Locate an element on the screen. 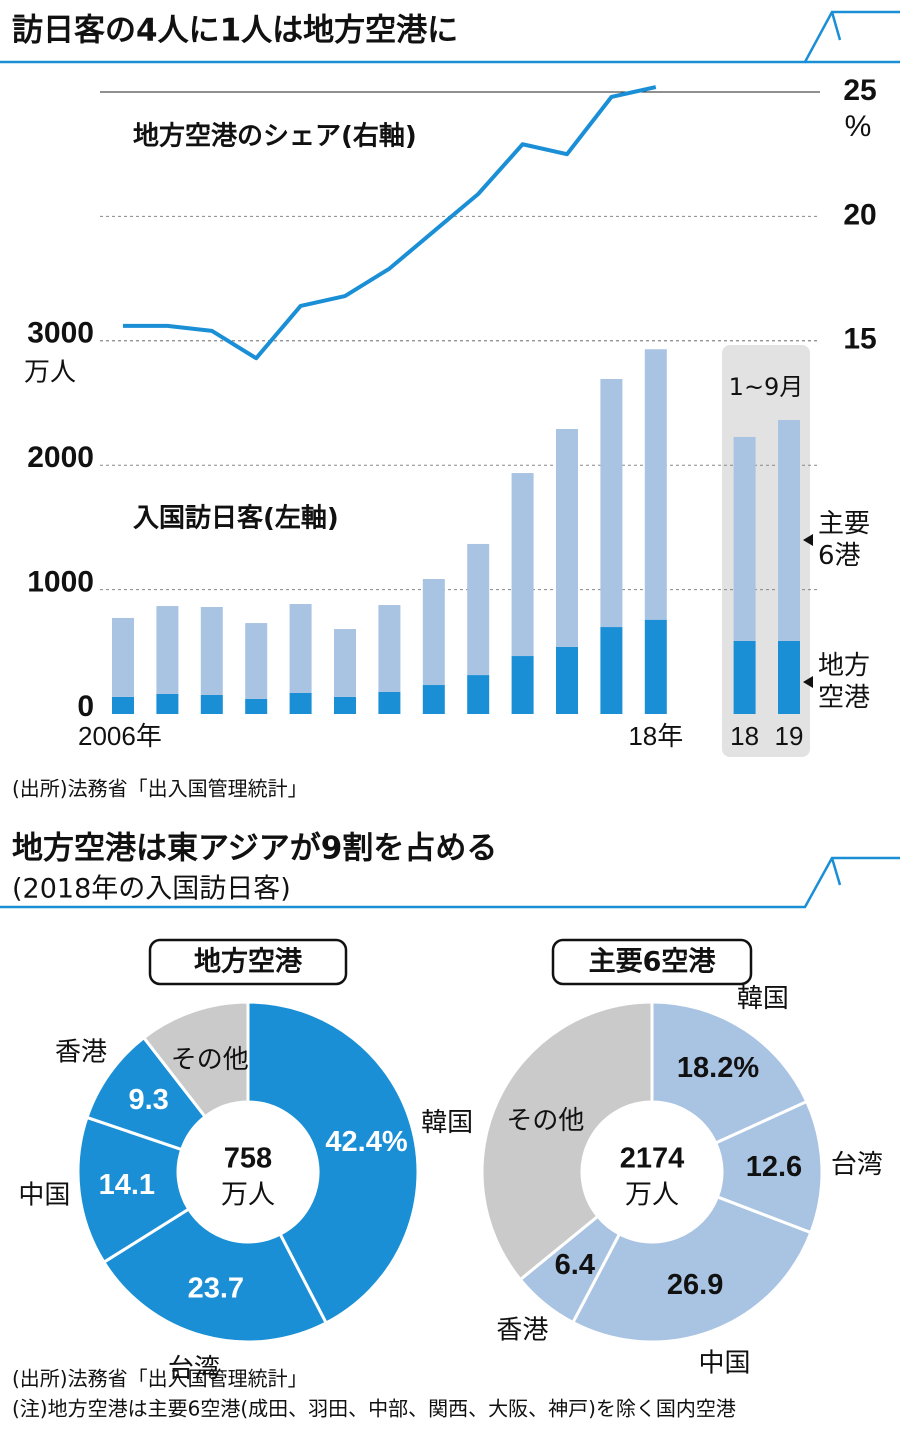 The width and height of the screenshot is (900, 1439). header-deco is located at coordinates (852, 37).